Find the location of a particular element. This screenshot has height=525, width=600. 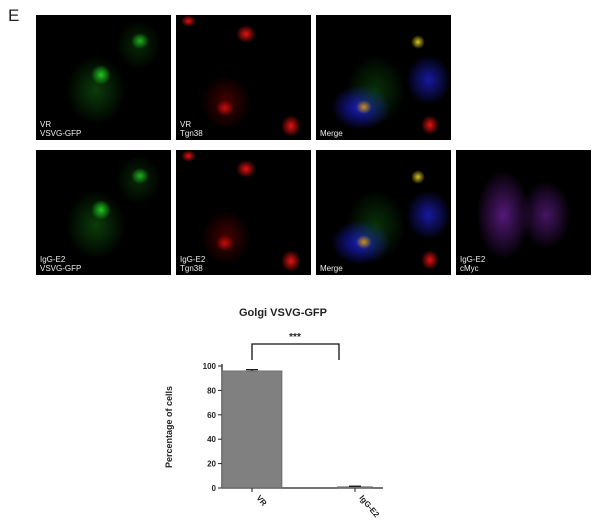

panel-letter: E is located at coordinates (14, 15).